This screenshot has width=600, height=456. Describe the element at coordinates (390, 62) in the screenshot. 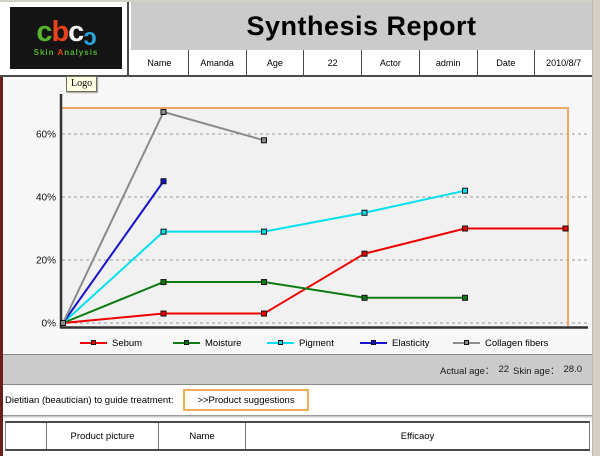

I see `patient-field-label: Actor` at that location.